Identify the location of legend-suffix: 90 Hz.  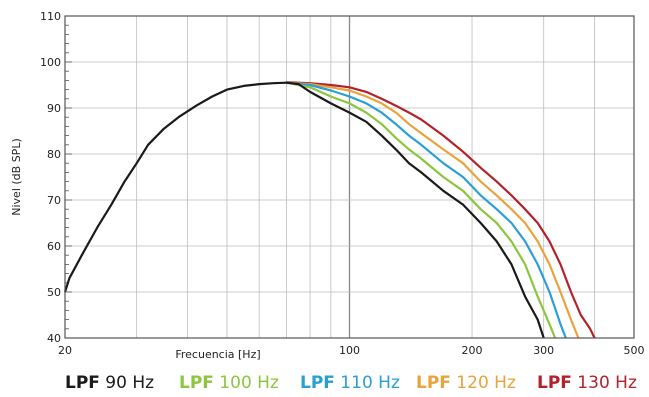
(127, 383).